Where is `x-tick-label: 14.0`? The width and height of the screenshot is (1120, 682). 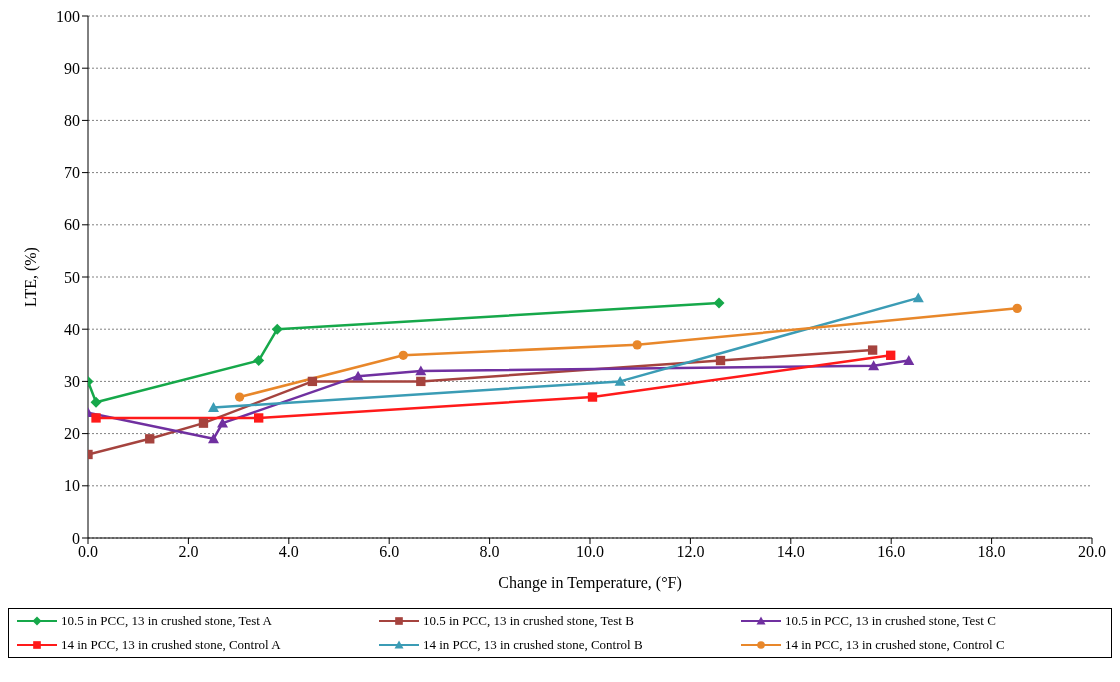 x-tick-label: 14.0 is located at coordinates (790, 552).